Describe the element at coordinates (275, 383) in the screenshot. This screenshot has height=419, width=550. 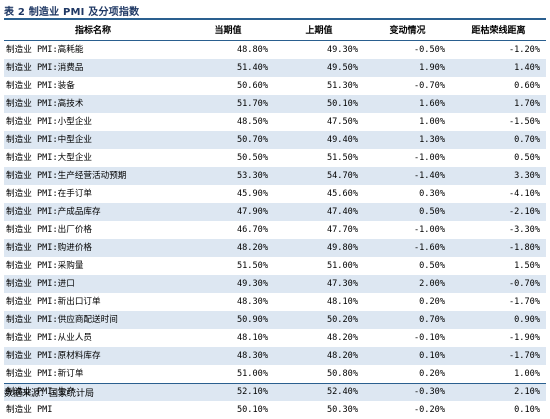
I see `bottom-rule` at that location.